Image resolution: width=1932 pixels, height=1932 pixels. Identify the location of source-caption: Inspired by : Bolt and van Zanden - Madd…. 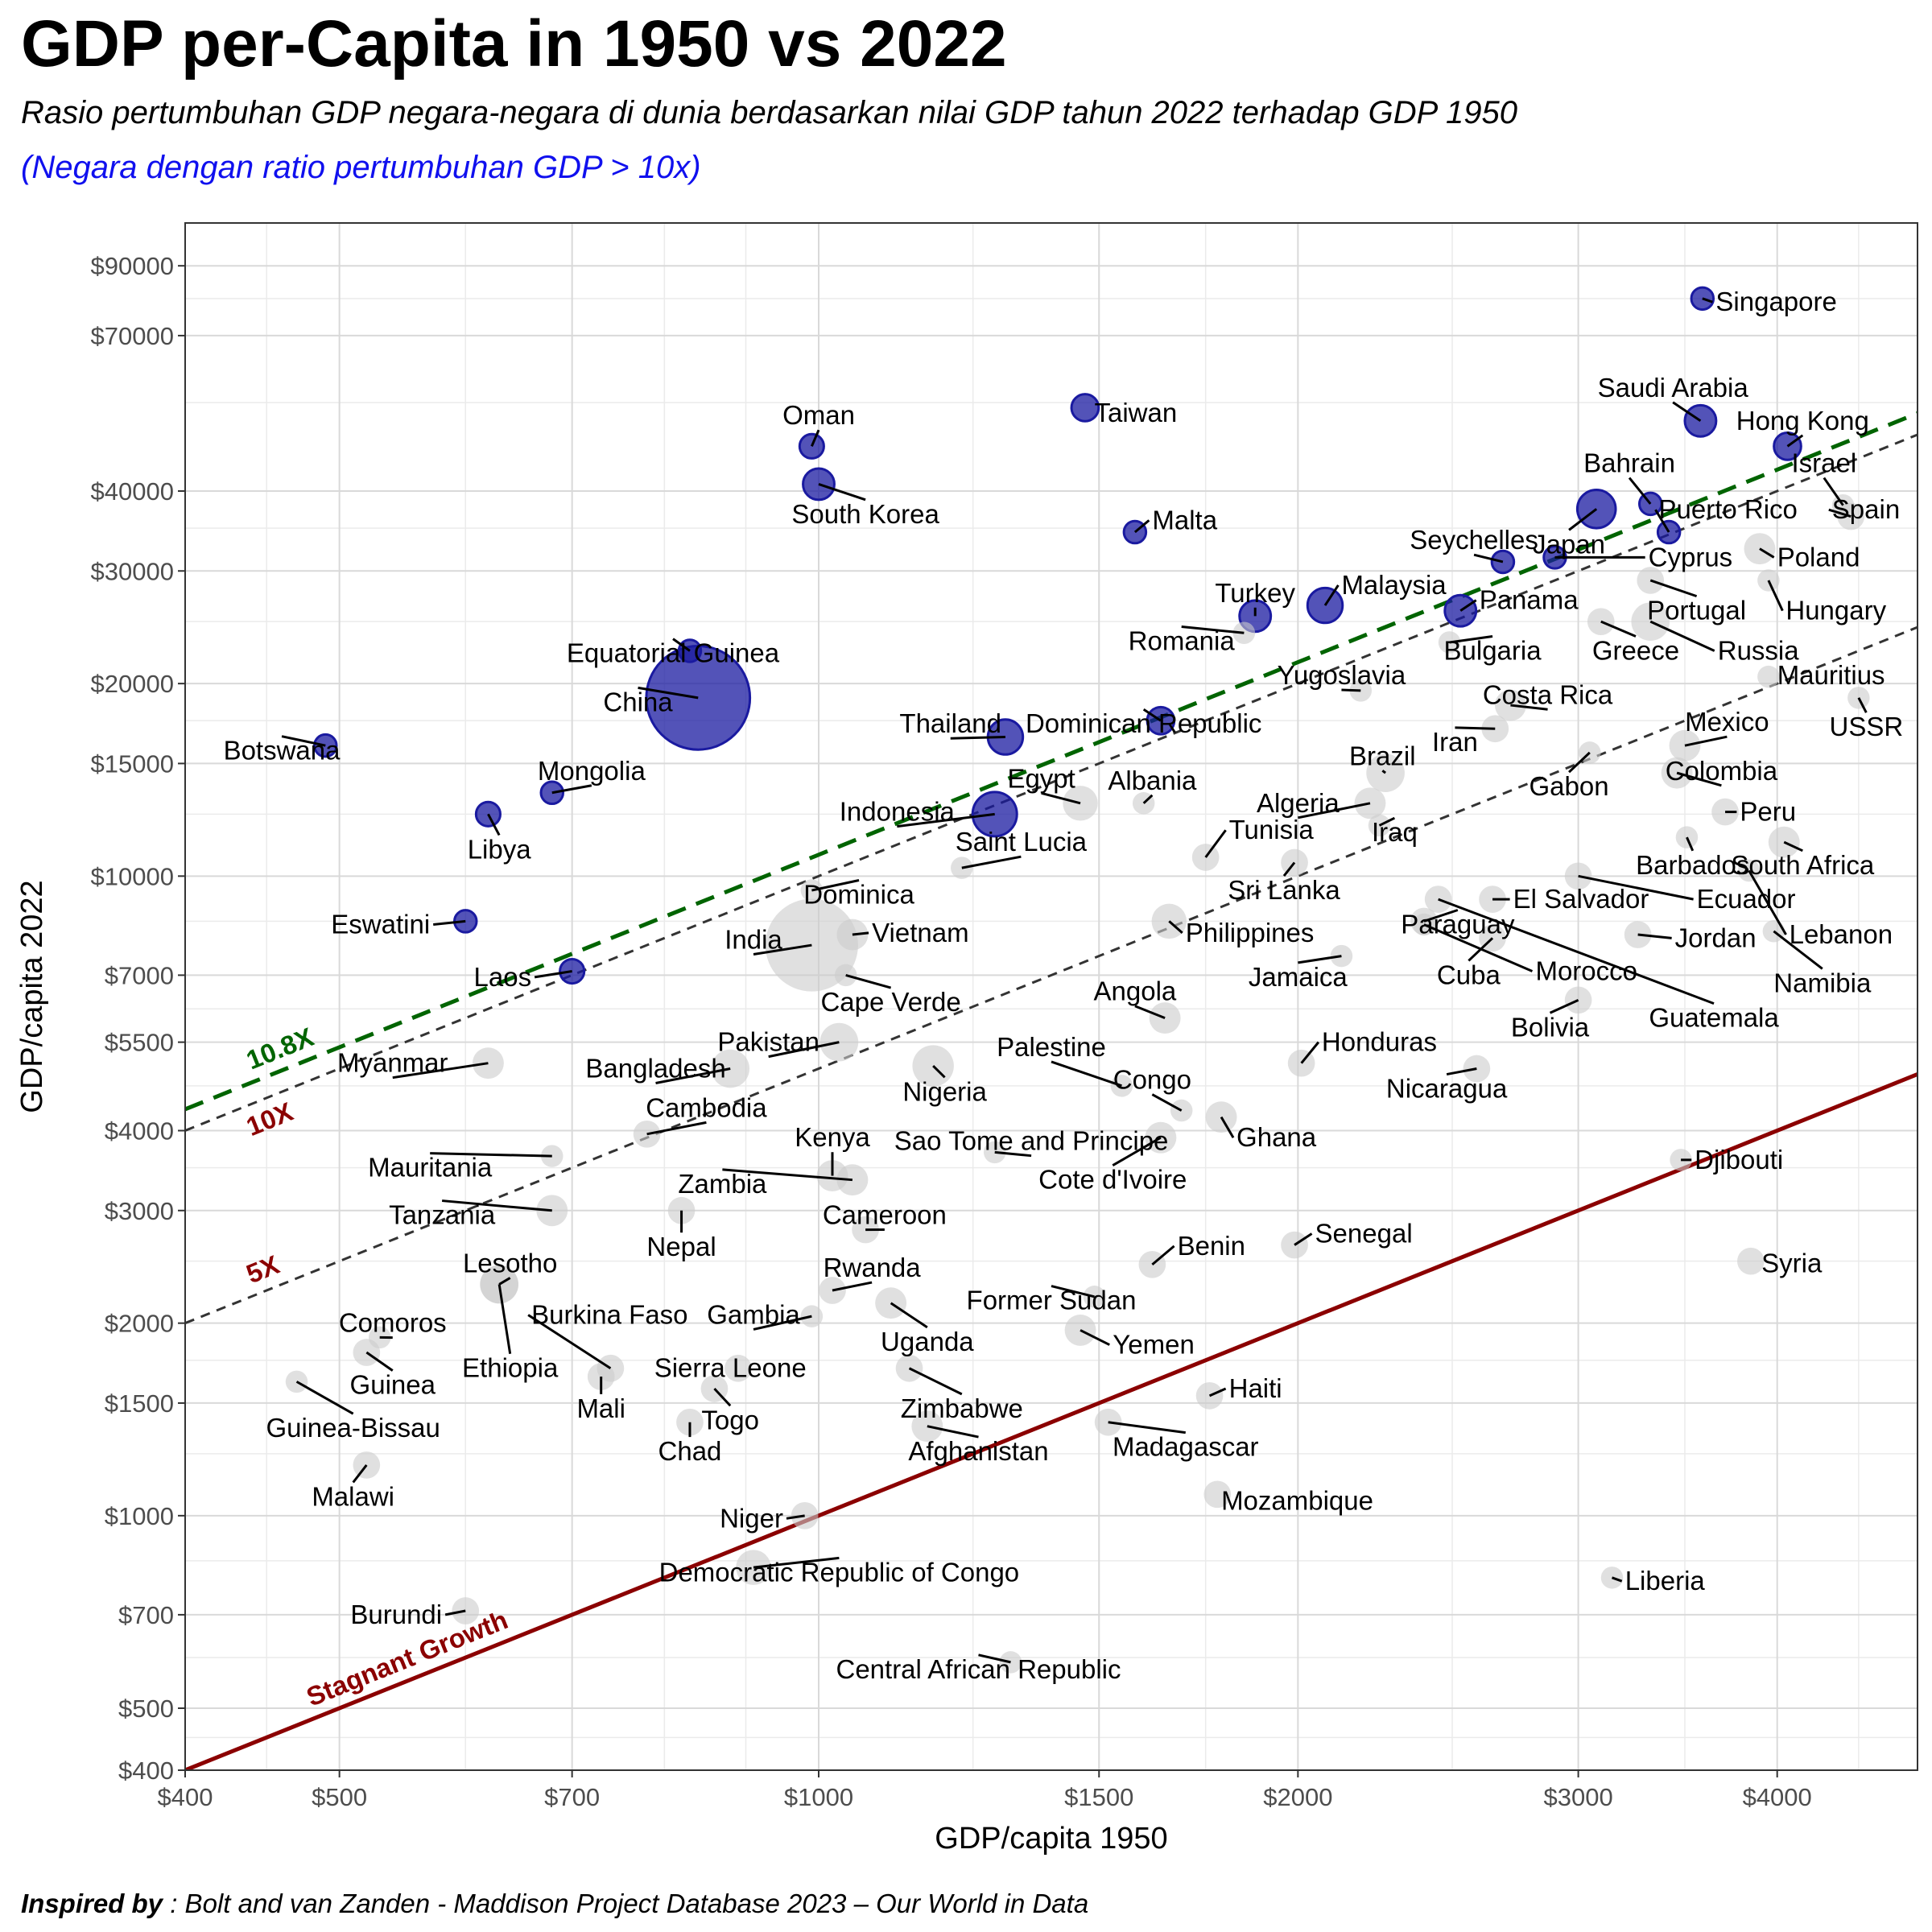
(554, 1904).